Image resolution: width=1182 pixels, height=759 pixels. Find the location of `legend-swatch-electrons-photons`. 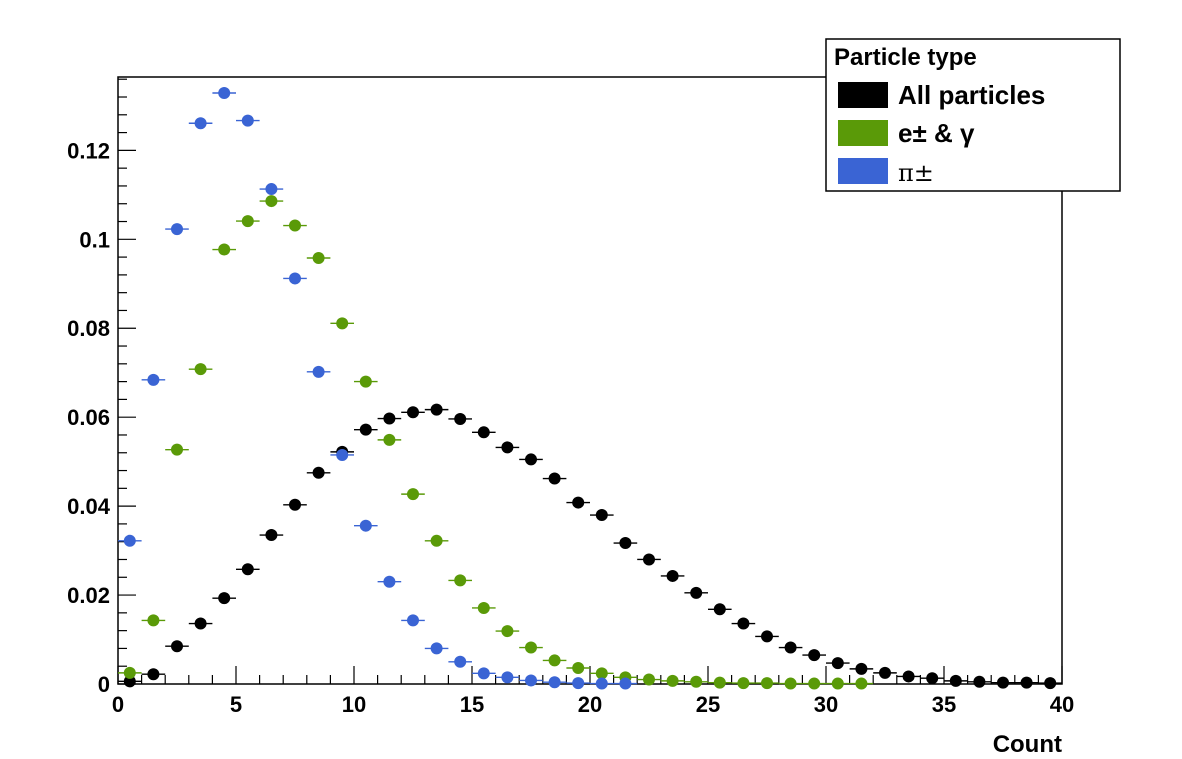

legend-swatch-electrons-photons is located at coordinates (863, 133).